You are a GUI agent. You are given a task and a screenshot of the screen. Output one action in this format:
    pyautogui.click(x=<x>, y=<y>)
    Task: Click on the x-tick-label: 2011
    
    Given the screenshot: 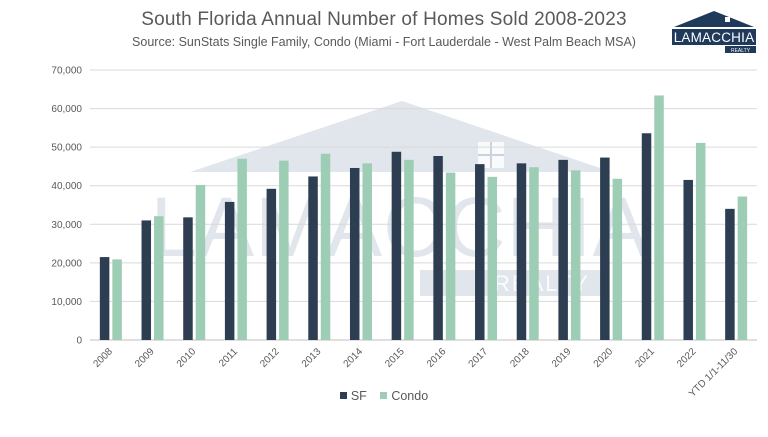 What is the action you would take?
    pyautogui.click(x=228, y=357)
    